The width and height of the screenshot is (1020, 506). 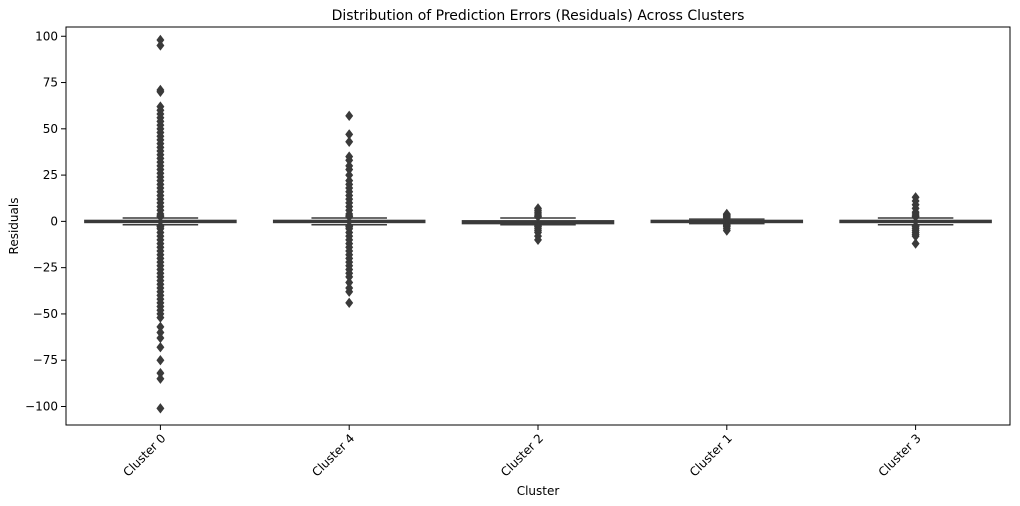 What do you see at coordinates (50, 83) in the screenshot?
I see `y-tick-label: 75` at bounding box center [50, 83].